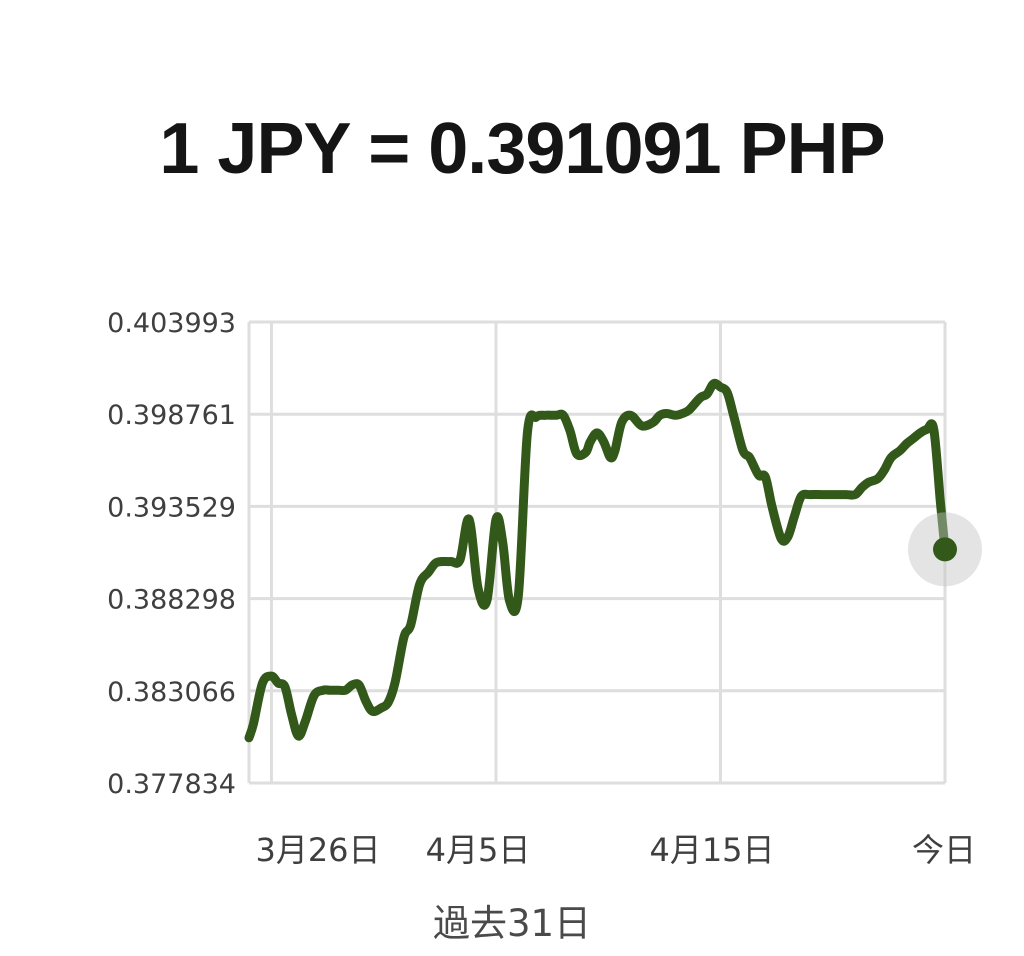 The width and height of the screenshot is (1024, 956). I want to click on y-tick-label: 0.377834, so click(171, 784).